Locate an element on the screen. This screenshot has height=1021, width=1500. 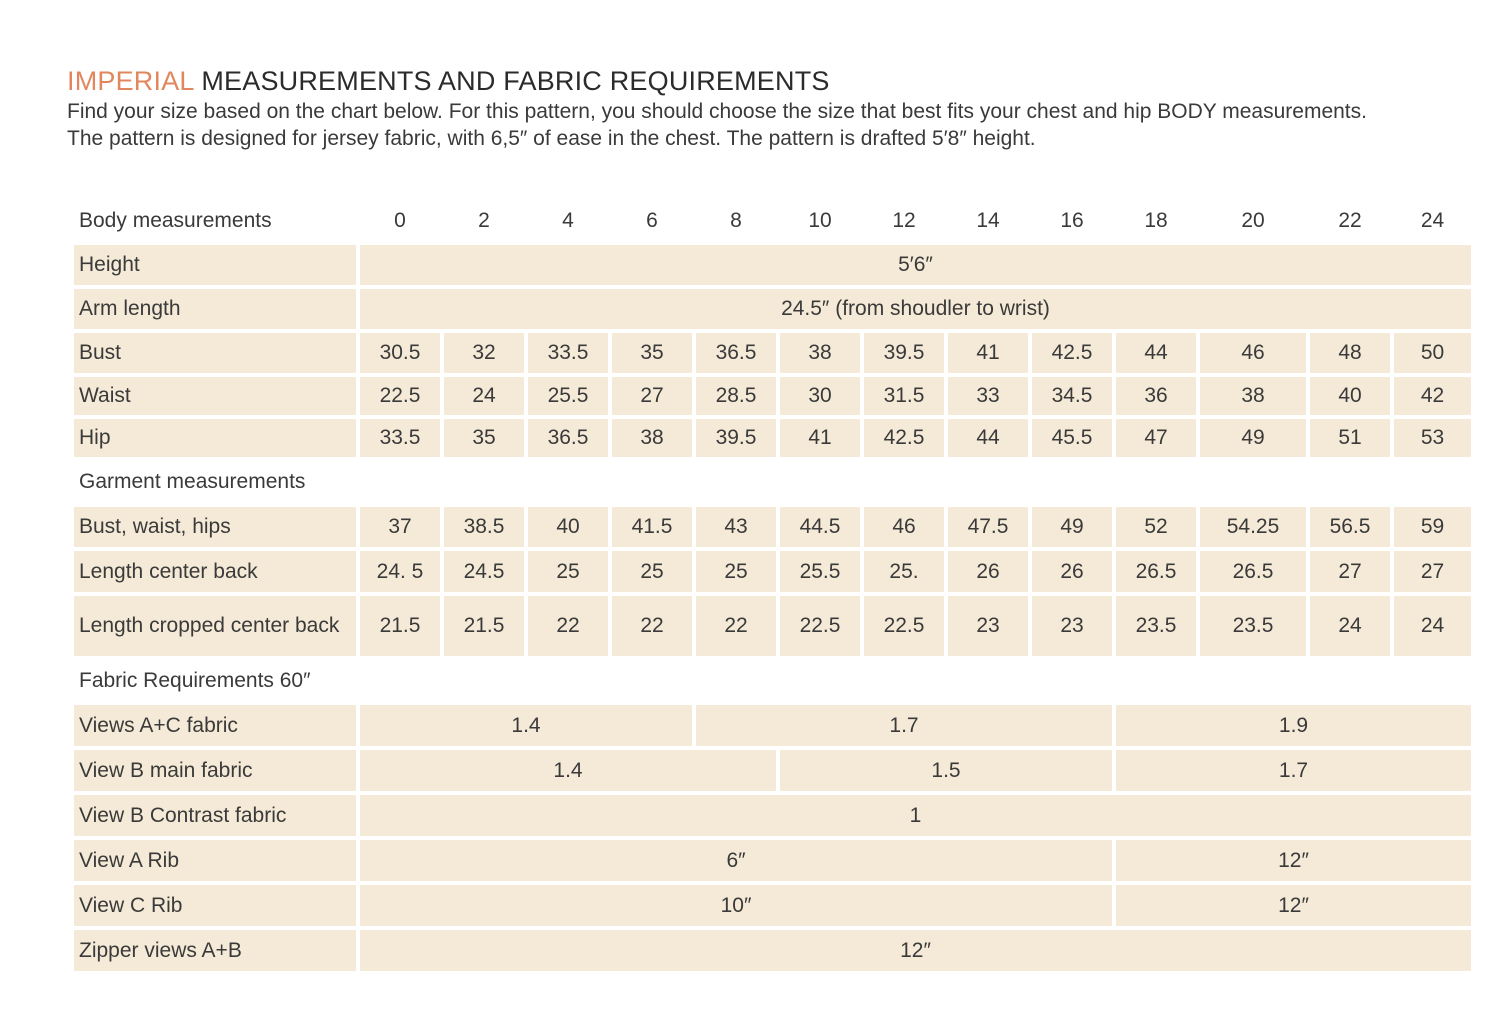
table-cell: 31.5 is located at coordinates (904, 396).